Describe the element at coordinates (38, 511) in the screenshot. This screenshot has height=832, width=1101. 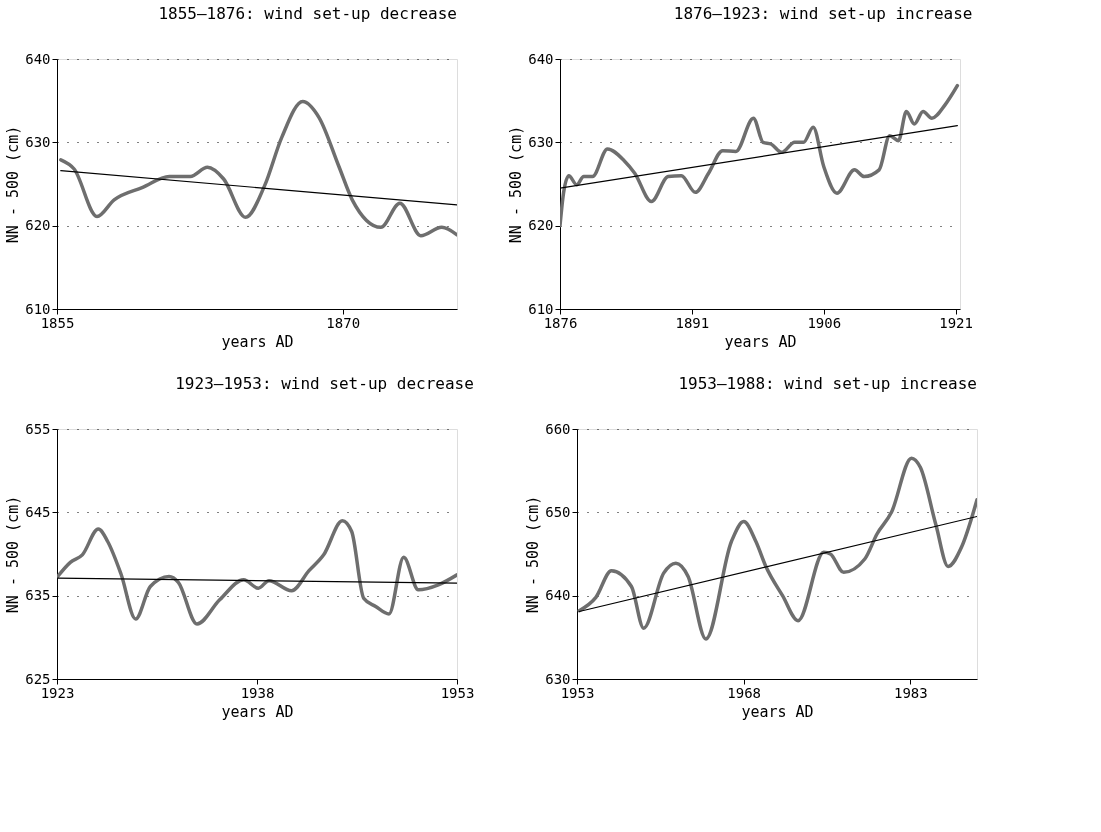
I see `y-tick-label: 645` at that location.